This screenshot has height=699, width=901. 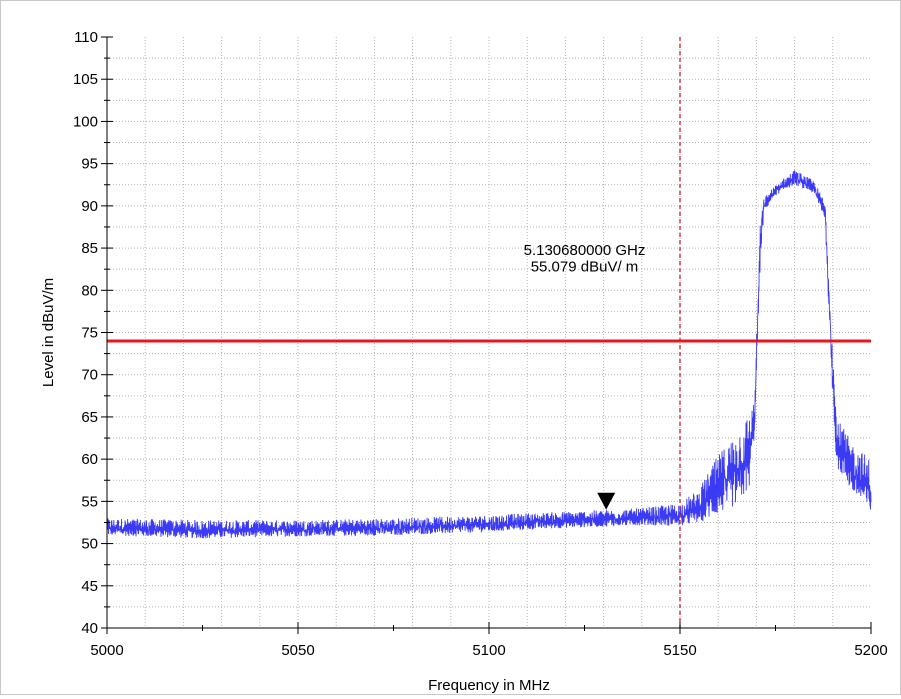 What do you see at coordinates (89, 248) in the screenshot?
I see `y-tick-label: 85` at bounding box center [89, 248].